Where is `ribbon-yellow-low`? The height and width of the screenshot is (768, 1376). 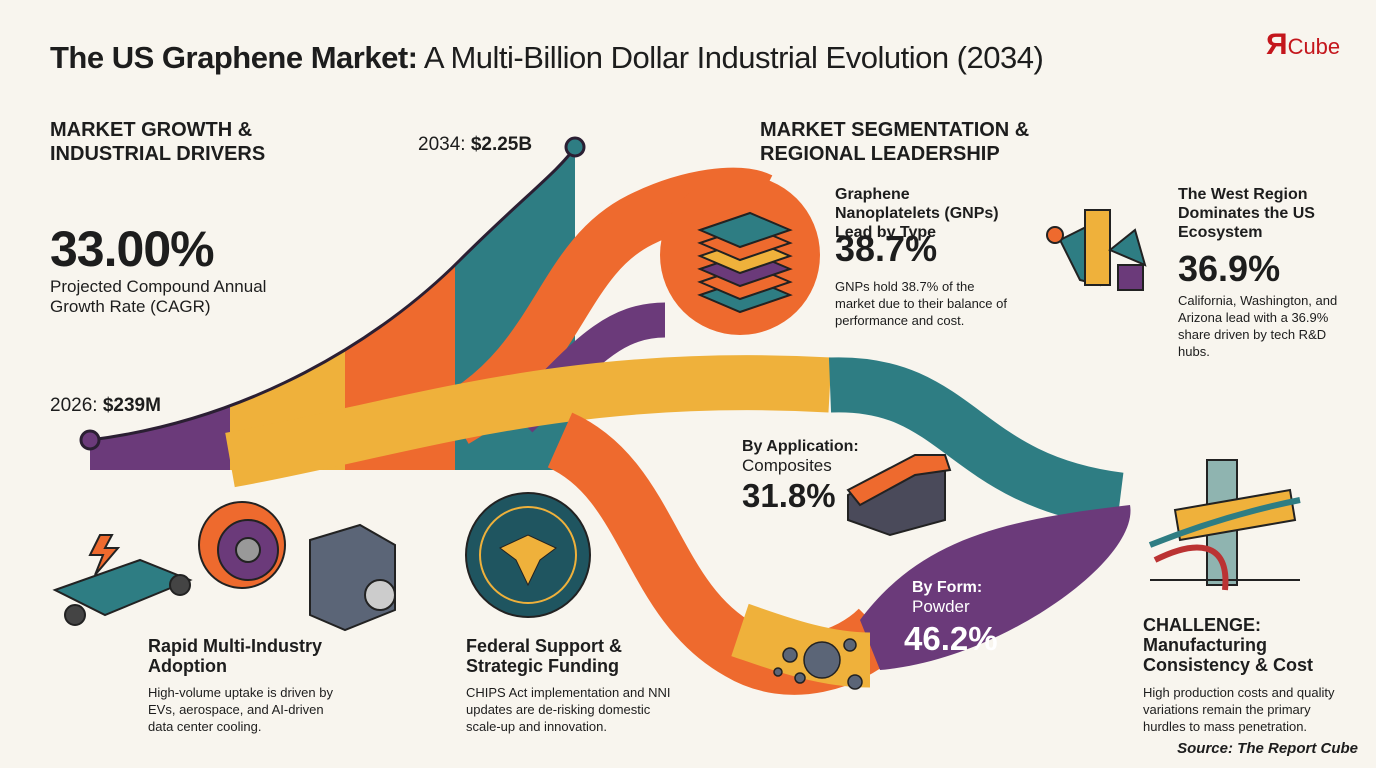 ribbon-yellow-low is located at coordinates (801, 645).